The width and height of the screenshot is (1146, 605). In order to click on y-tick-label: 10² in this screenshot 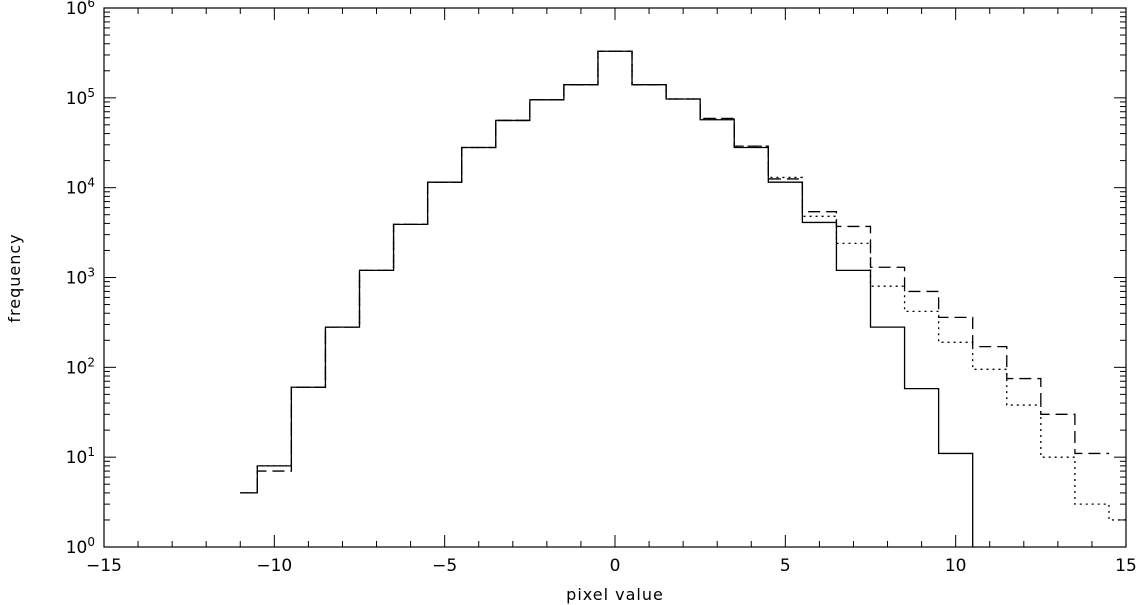, I will do `click(80, 366)`.